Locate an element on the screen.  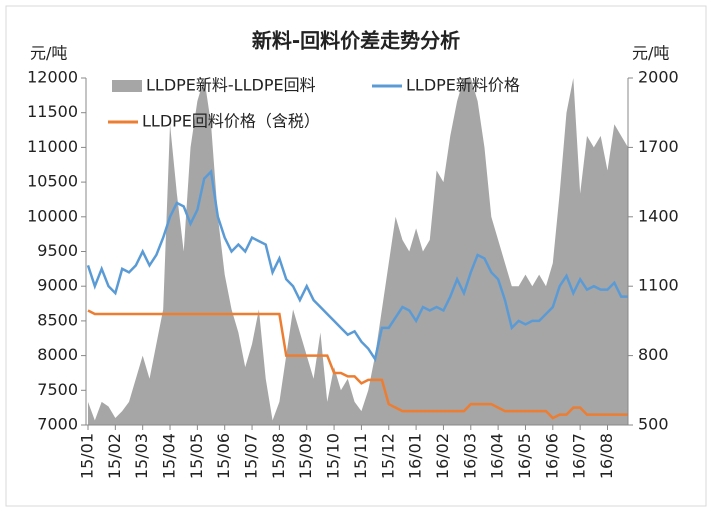
x-tick-label: 15/11 is located at coordinates (360, 456).